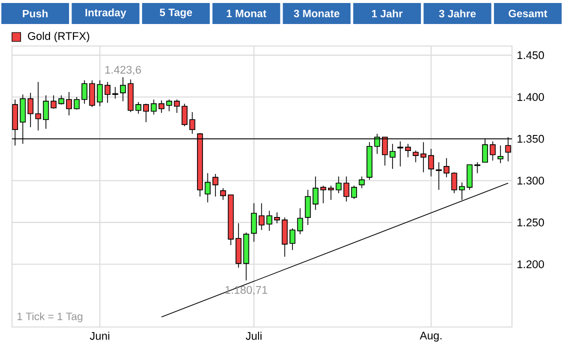 This screenshot has width=563, height=347. Describe the element at coordinates (531, 222) in the screenshot. I see `y-tick-label: 1.250` at that location.